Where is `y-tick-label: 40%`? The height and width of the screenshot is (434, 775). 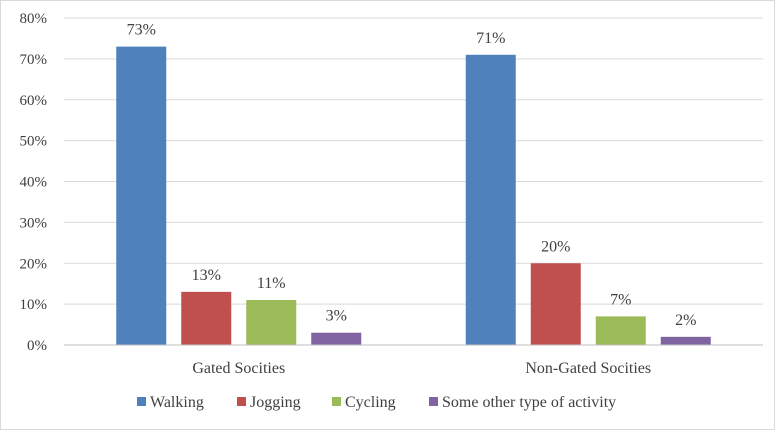
y-tick-label: 40% is located at coordinates (34, 183).